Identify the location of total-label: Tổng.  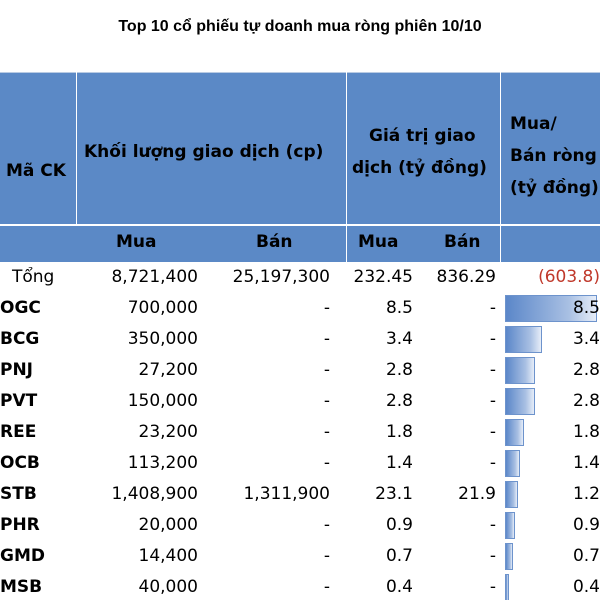
(33, 277).